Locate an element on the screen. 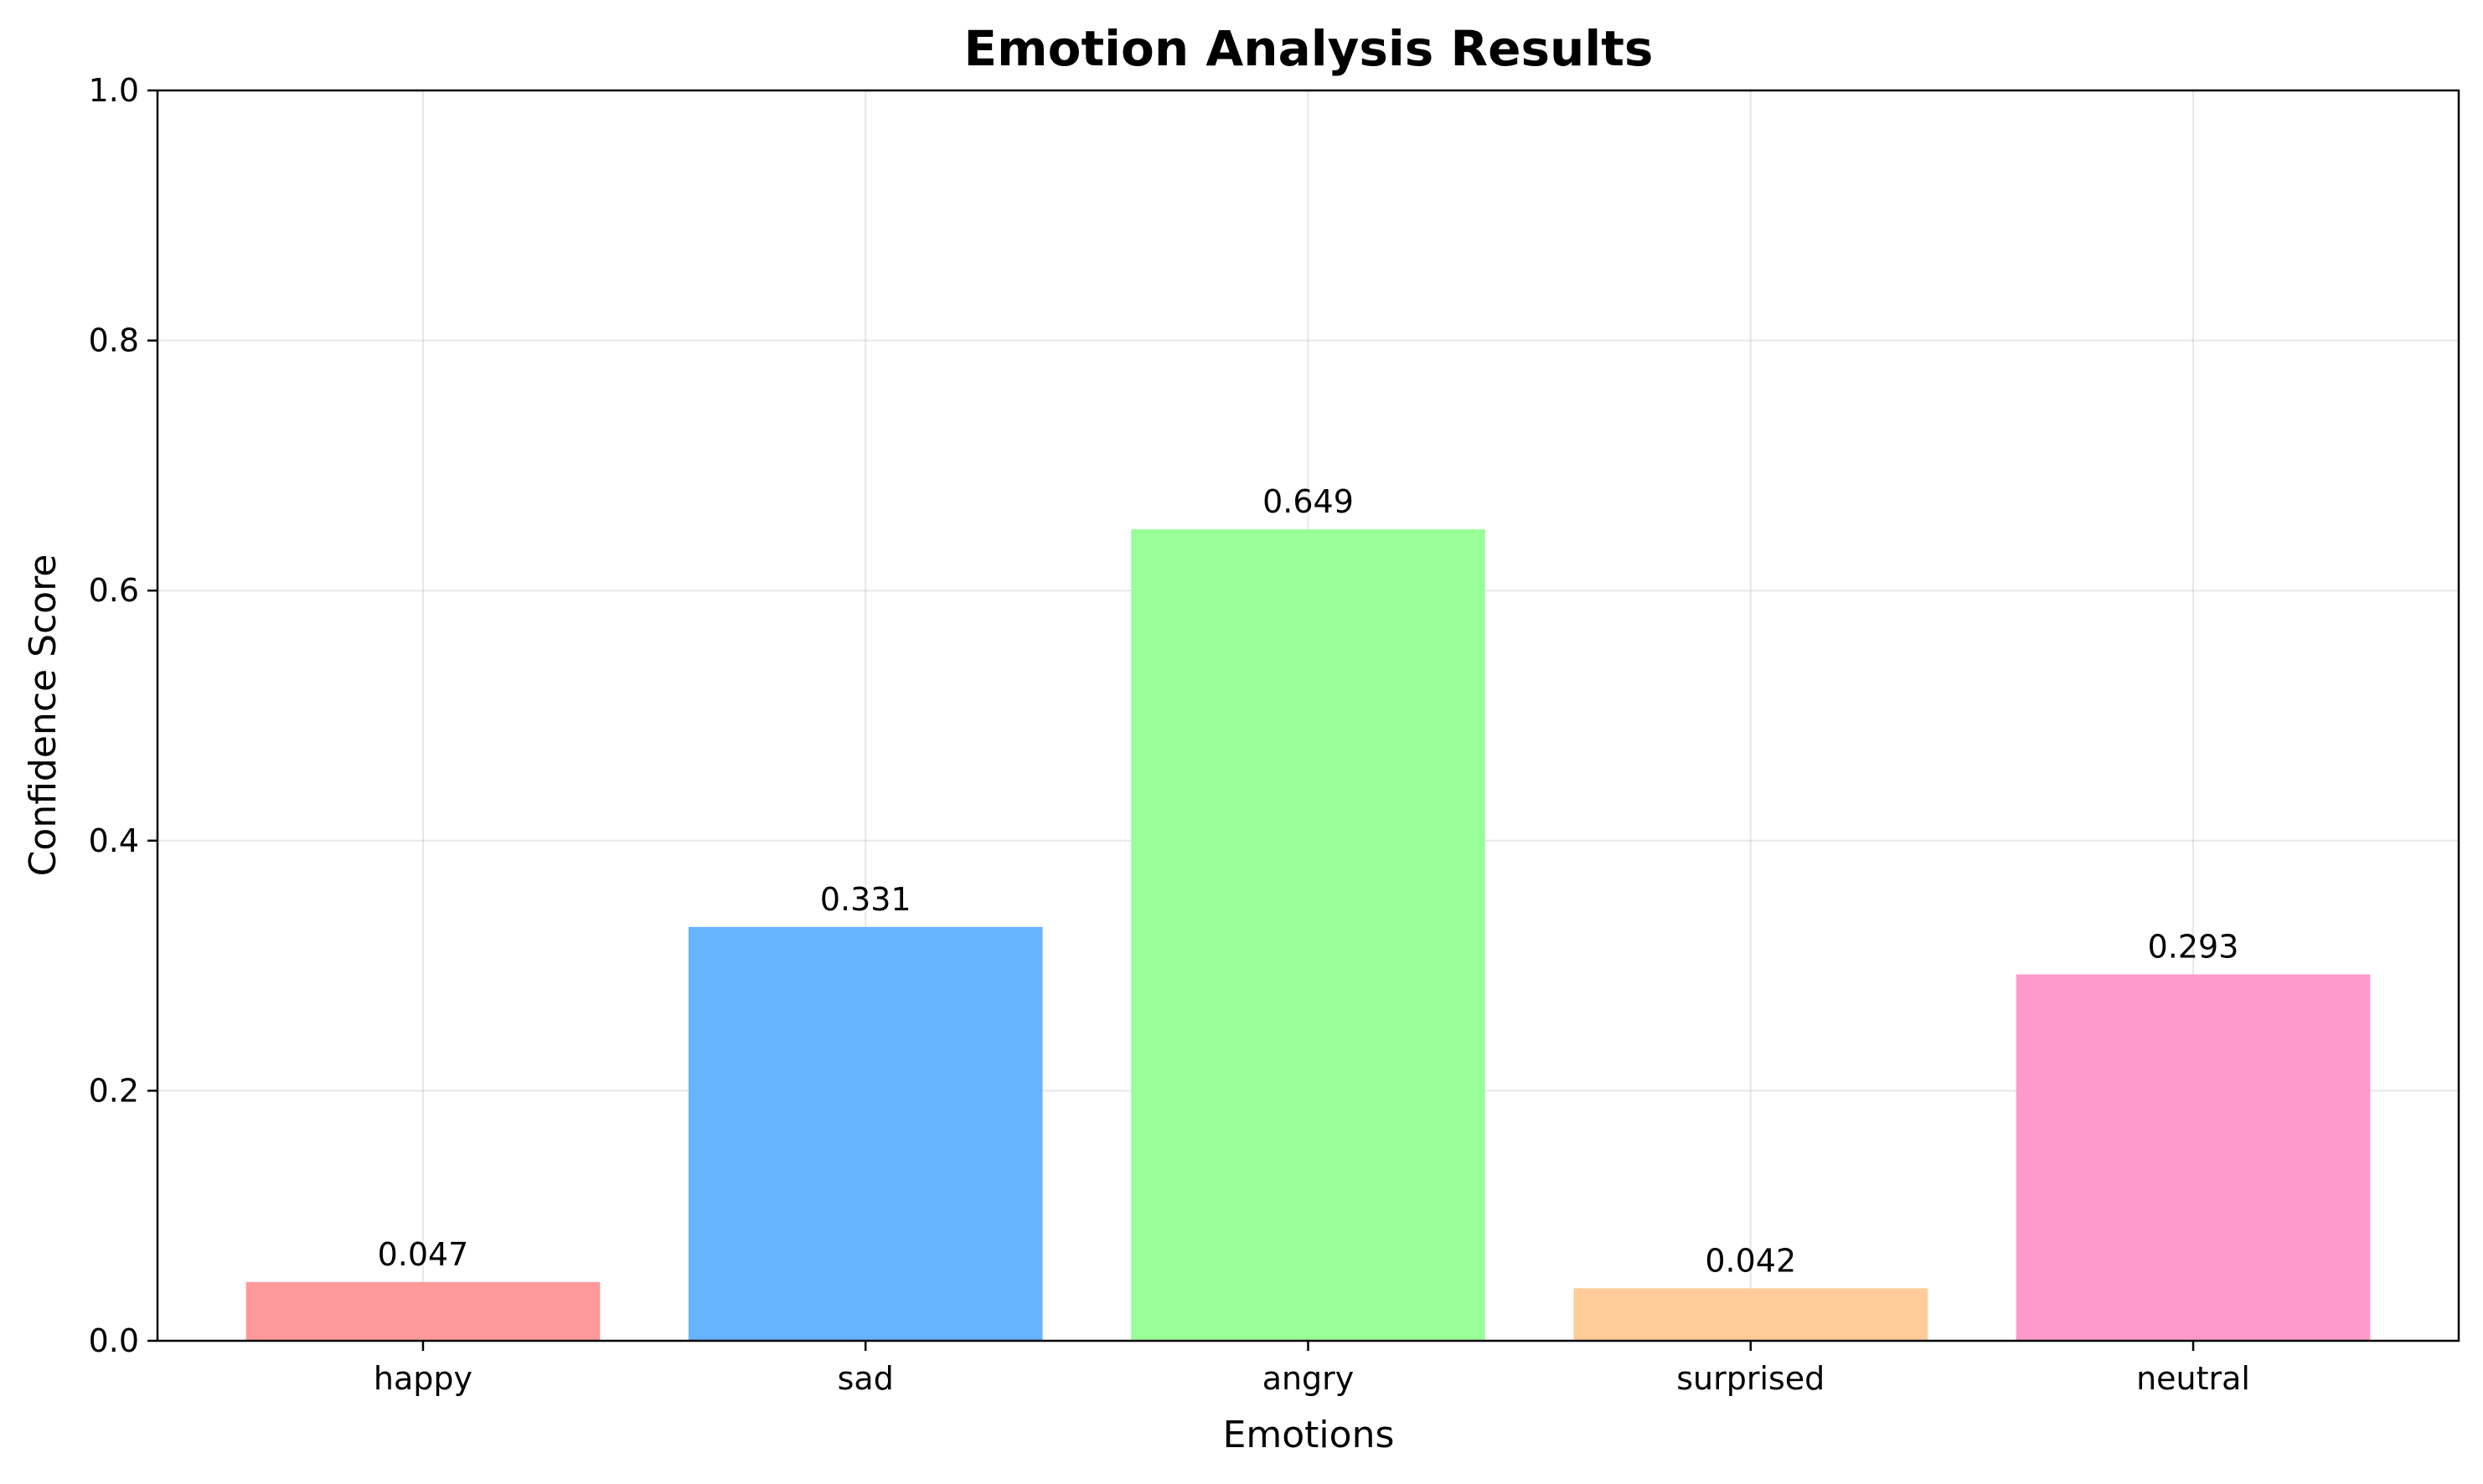 This screenshot has width=2483, height=1484. x-axis-title: Emotions is located at coordinates (1309, 1435).